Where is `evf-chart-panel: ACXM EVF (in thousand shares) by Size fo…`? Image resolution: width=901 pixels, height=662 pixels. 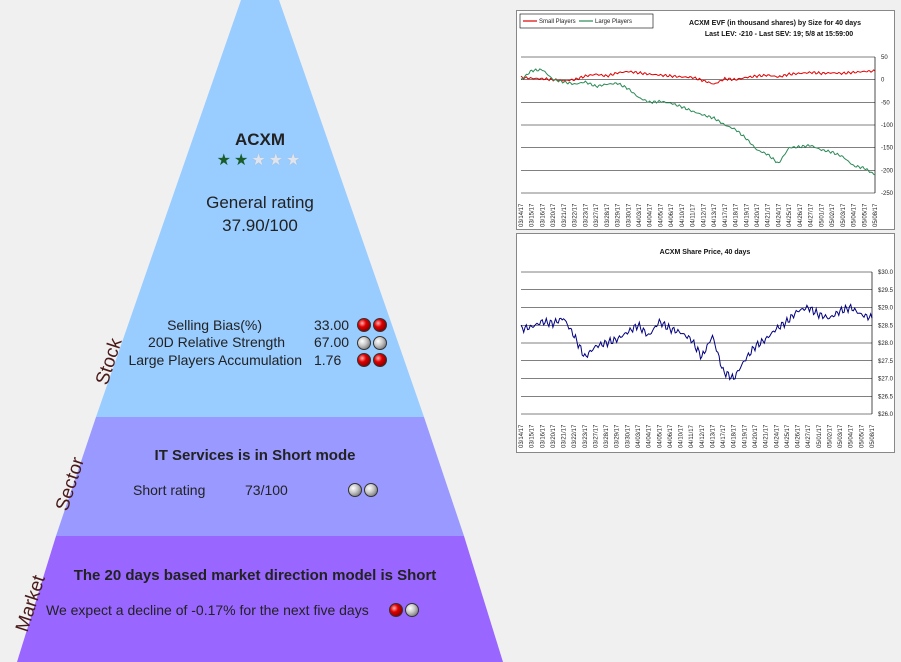
evf-chart-panel: ACXM EVF (in thousand shares) by Size fo… is located at coordinates (705, 120).